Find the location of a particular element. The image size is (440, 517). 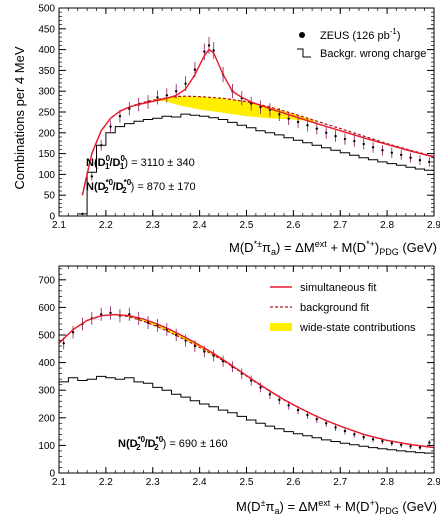

background-histogram is located at coordinates (246, 414).